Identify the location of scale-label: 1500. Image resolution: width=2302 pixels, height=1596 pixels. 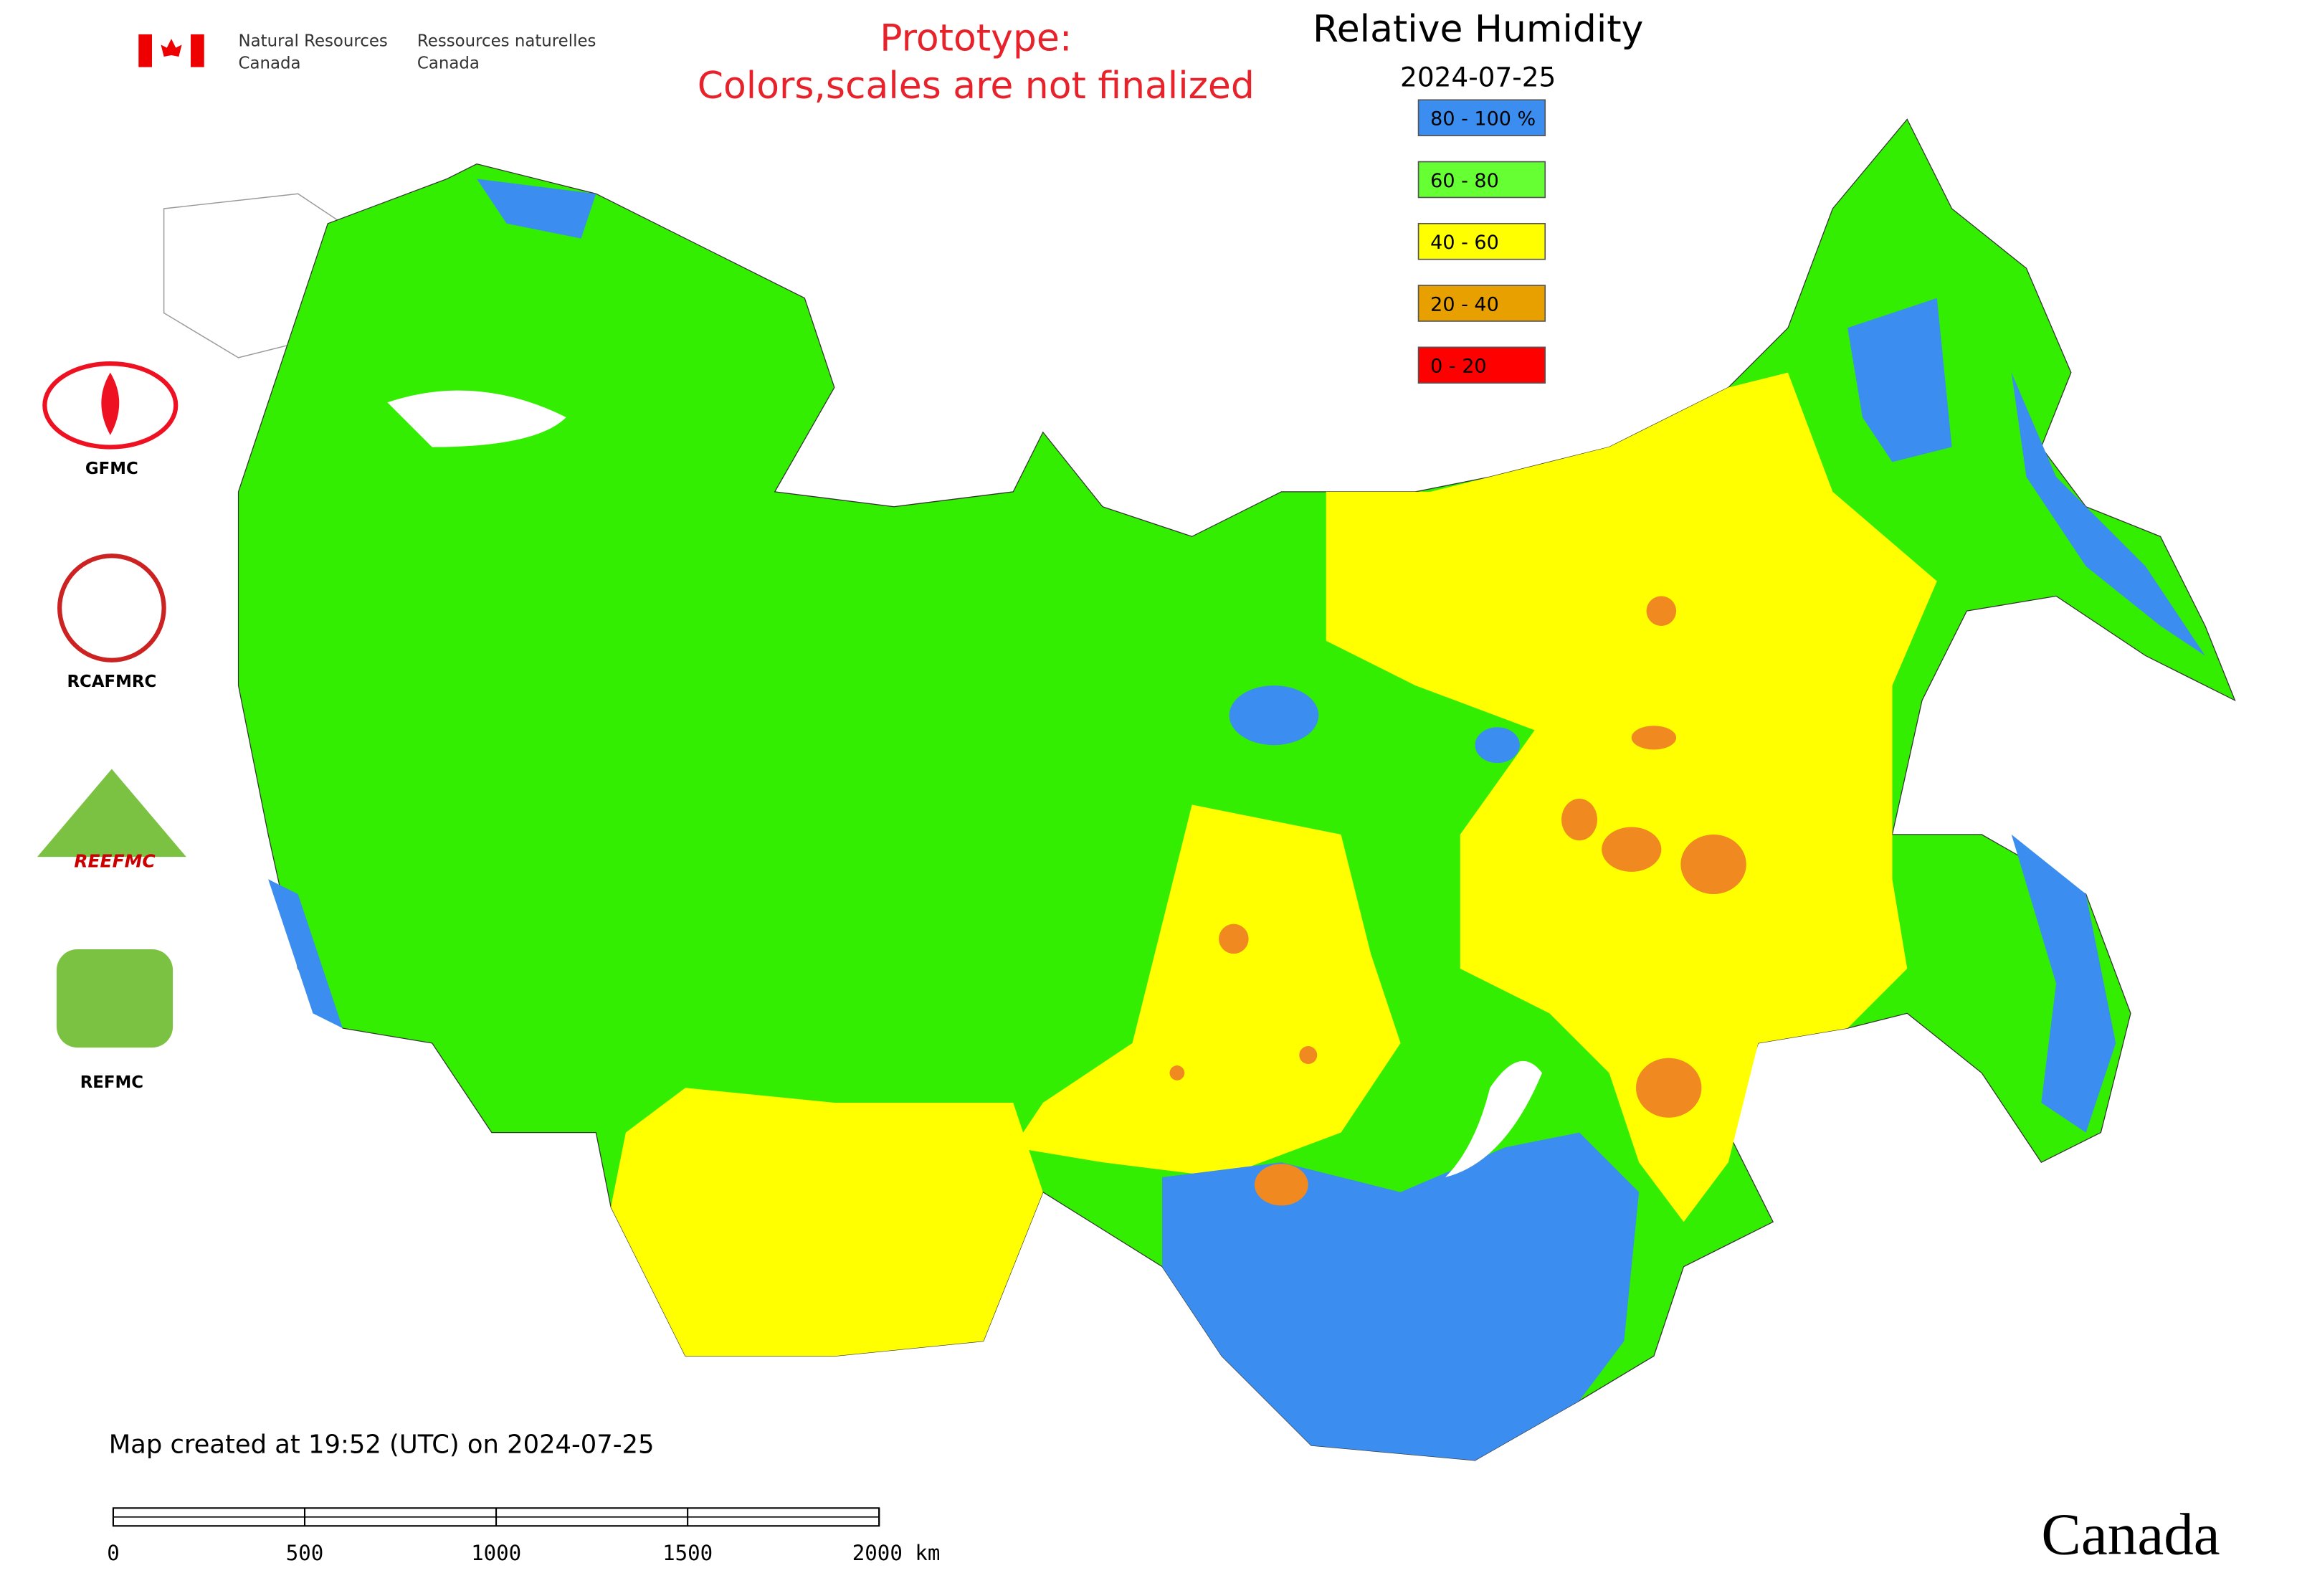
(688, 1553).